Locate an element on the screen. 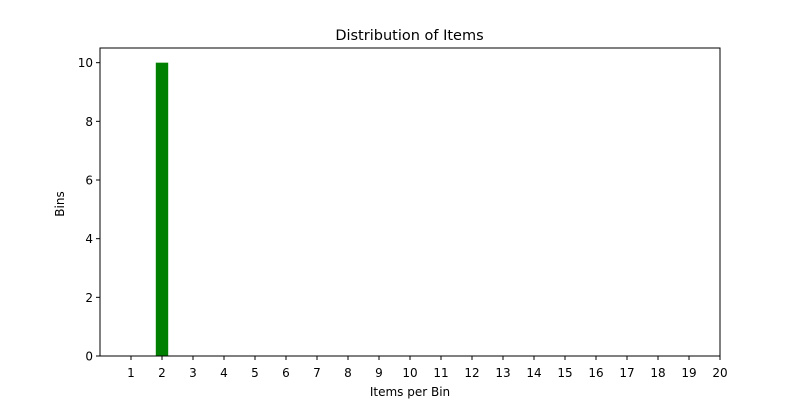 The image size is (800, 400). x-tick-label: 6 is located at coordinates (286, 373).